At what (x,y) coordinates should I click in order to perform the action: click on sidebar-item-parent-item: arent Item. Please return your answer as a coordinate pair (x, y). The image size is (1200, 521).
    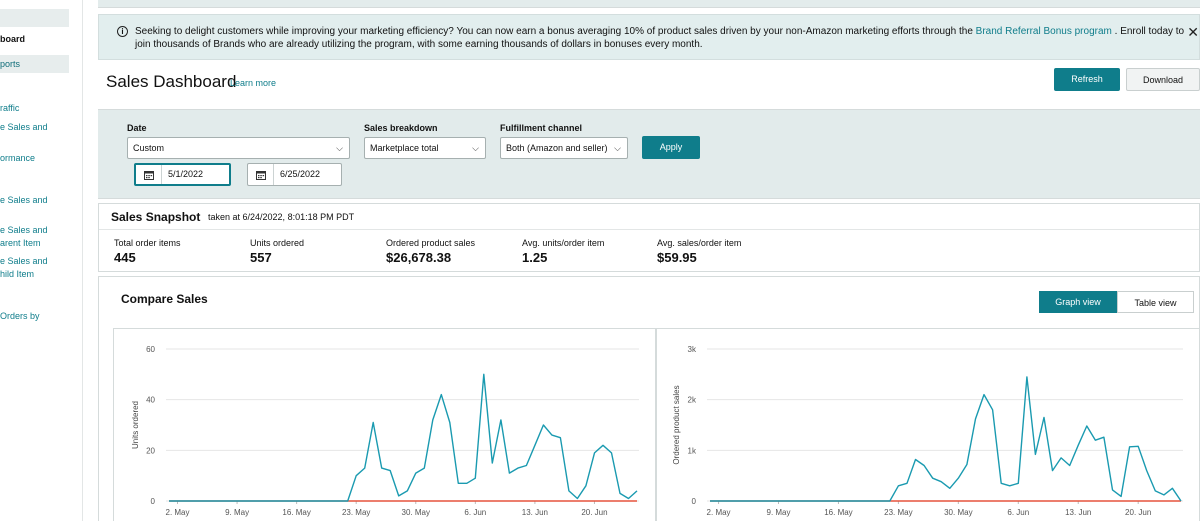
    Looking at the image, I should click on (20, 243).